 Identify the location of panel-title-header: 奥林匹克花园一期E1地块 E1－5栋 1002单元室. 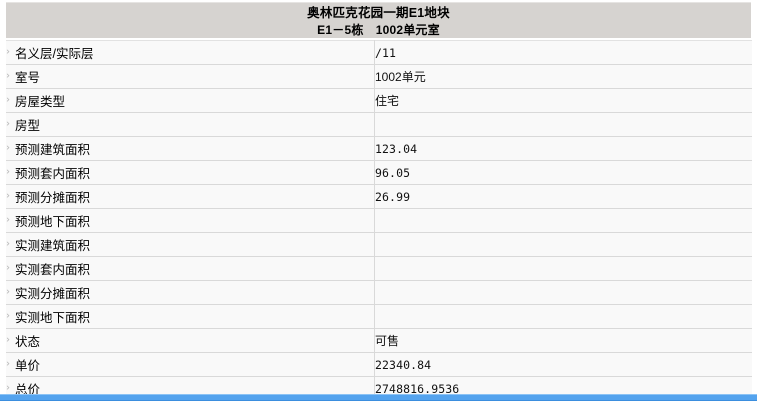
(378, 20).